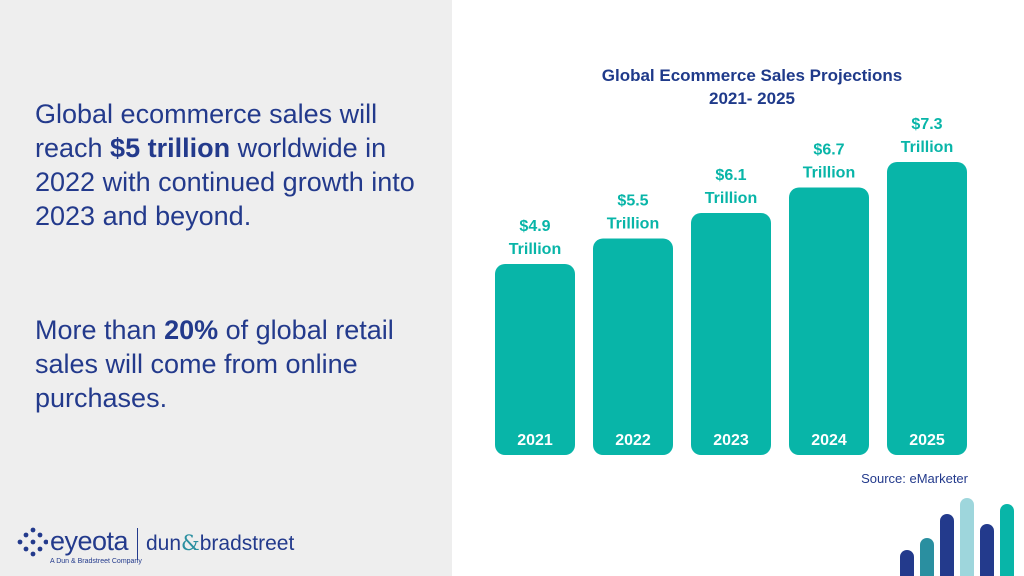 The width and height of the screenshot is (1024, 576). I want to click on logo-divider, so click(137, 544).